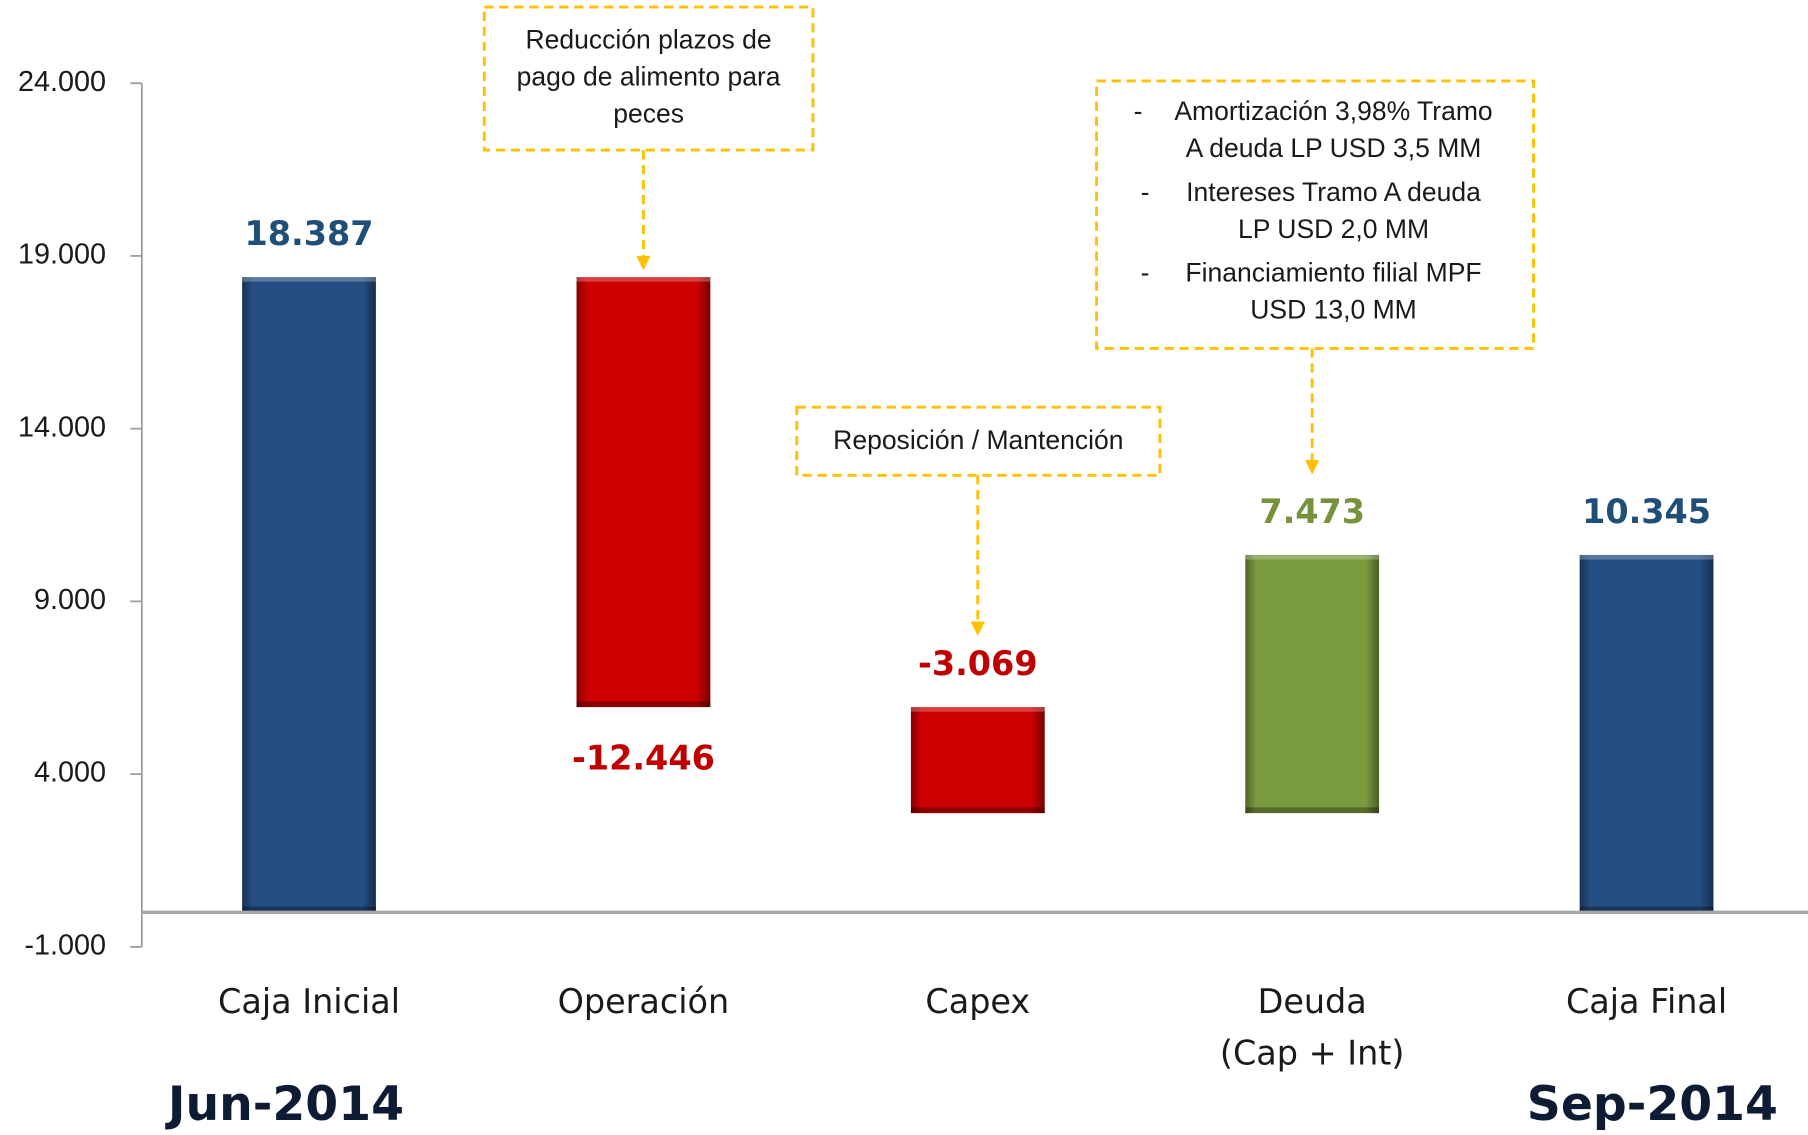 The height and width of the screenshot is (1135, 1808). I want to click on annotation-text: Intereses Tramo A deuda, so click(1333, 192).